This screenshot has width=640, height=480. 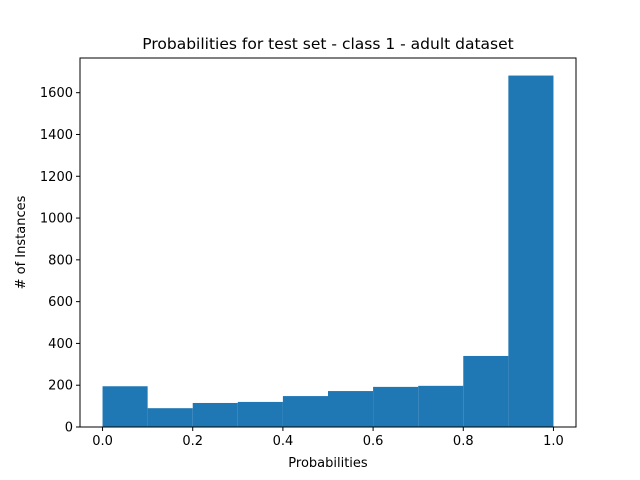 I want to click on y-tick-label-2: 400, so click(x=60, y=344).